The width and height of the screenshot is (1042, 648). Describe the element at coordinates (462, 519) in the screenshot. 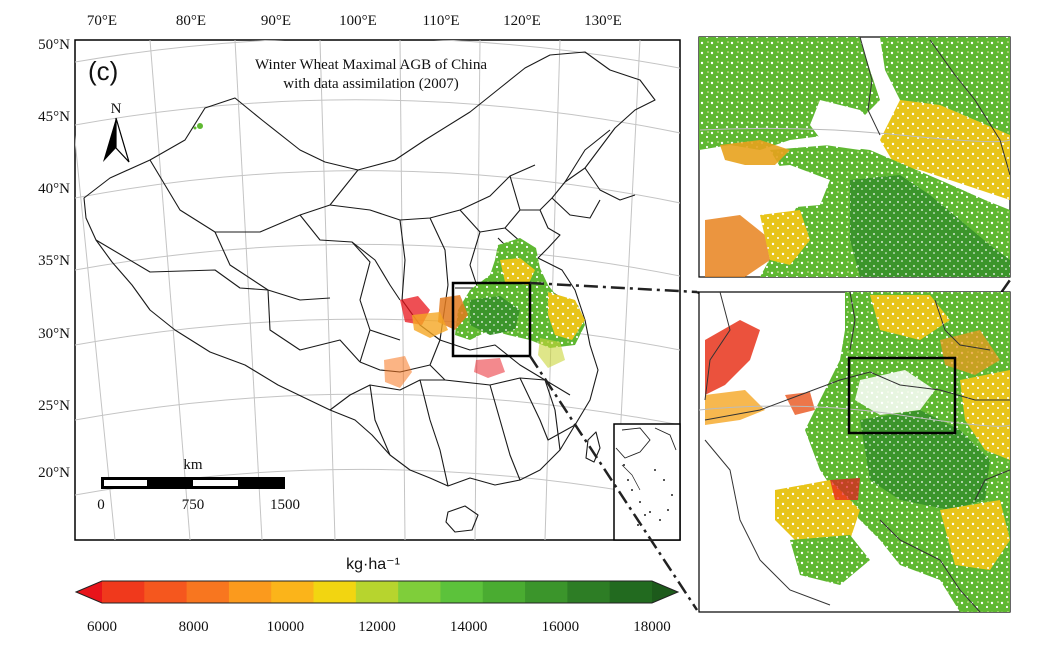

I see `hainan-island` at that location.